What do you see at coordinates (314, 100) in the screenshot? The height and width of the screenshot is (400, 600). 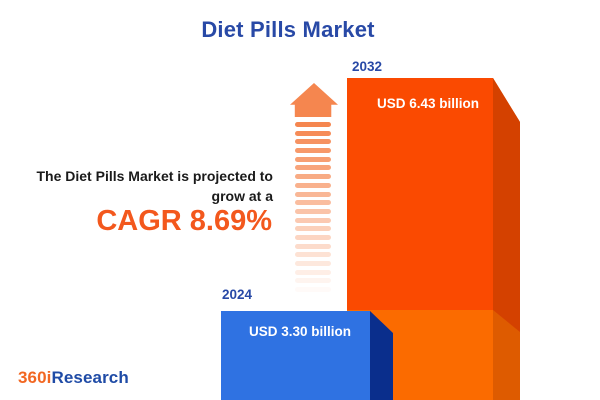 I see `growth-arrow-icon` at bounding box center [314, 100].